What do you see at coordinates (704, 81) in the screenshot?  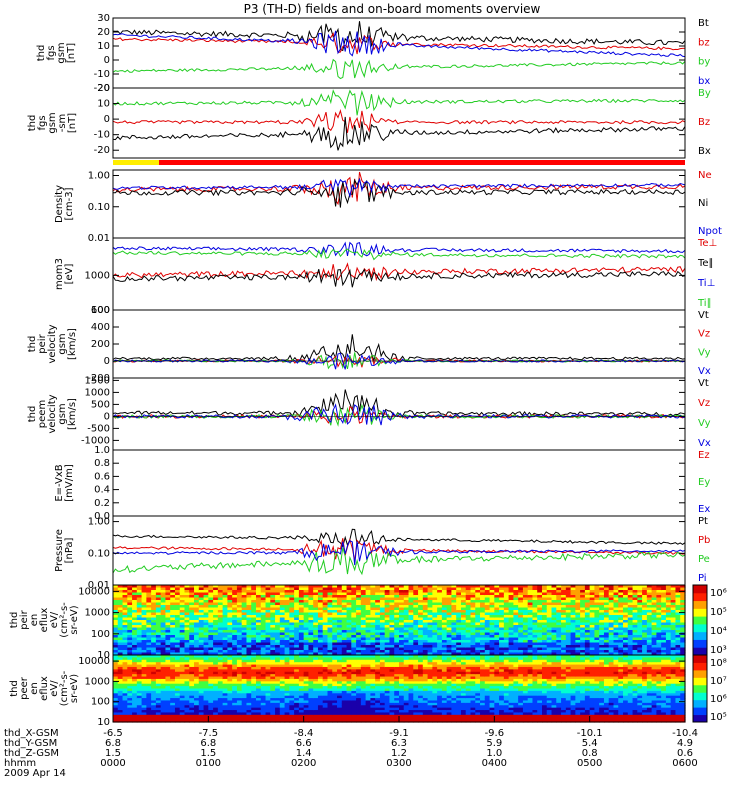 I see `legend-entry: bx` at bounding box center [704, 81].